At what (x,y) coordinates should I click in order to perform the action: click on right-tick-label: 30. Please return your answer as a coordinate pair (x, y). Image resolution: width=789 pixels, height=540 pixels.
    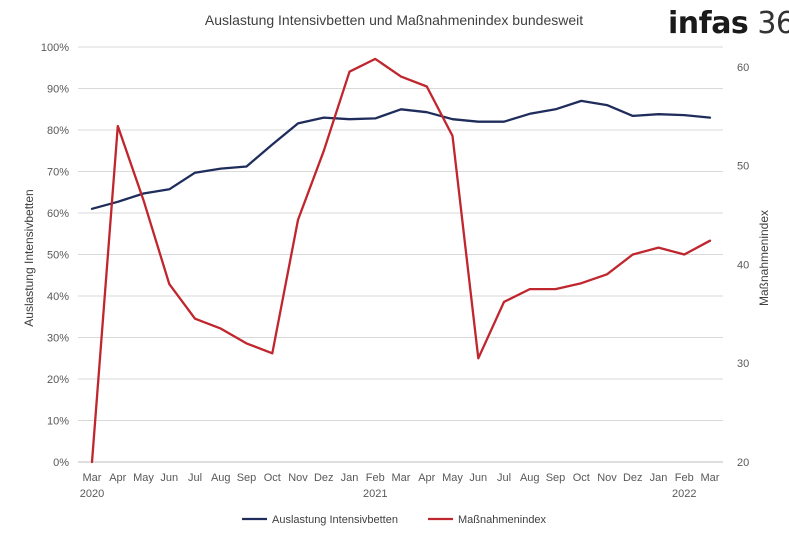
    Looking at the image, I should click on (743, 364).